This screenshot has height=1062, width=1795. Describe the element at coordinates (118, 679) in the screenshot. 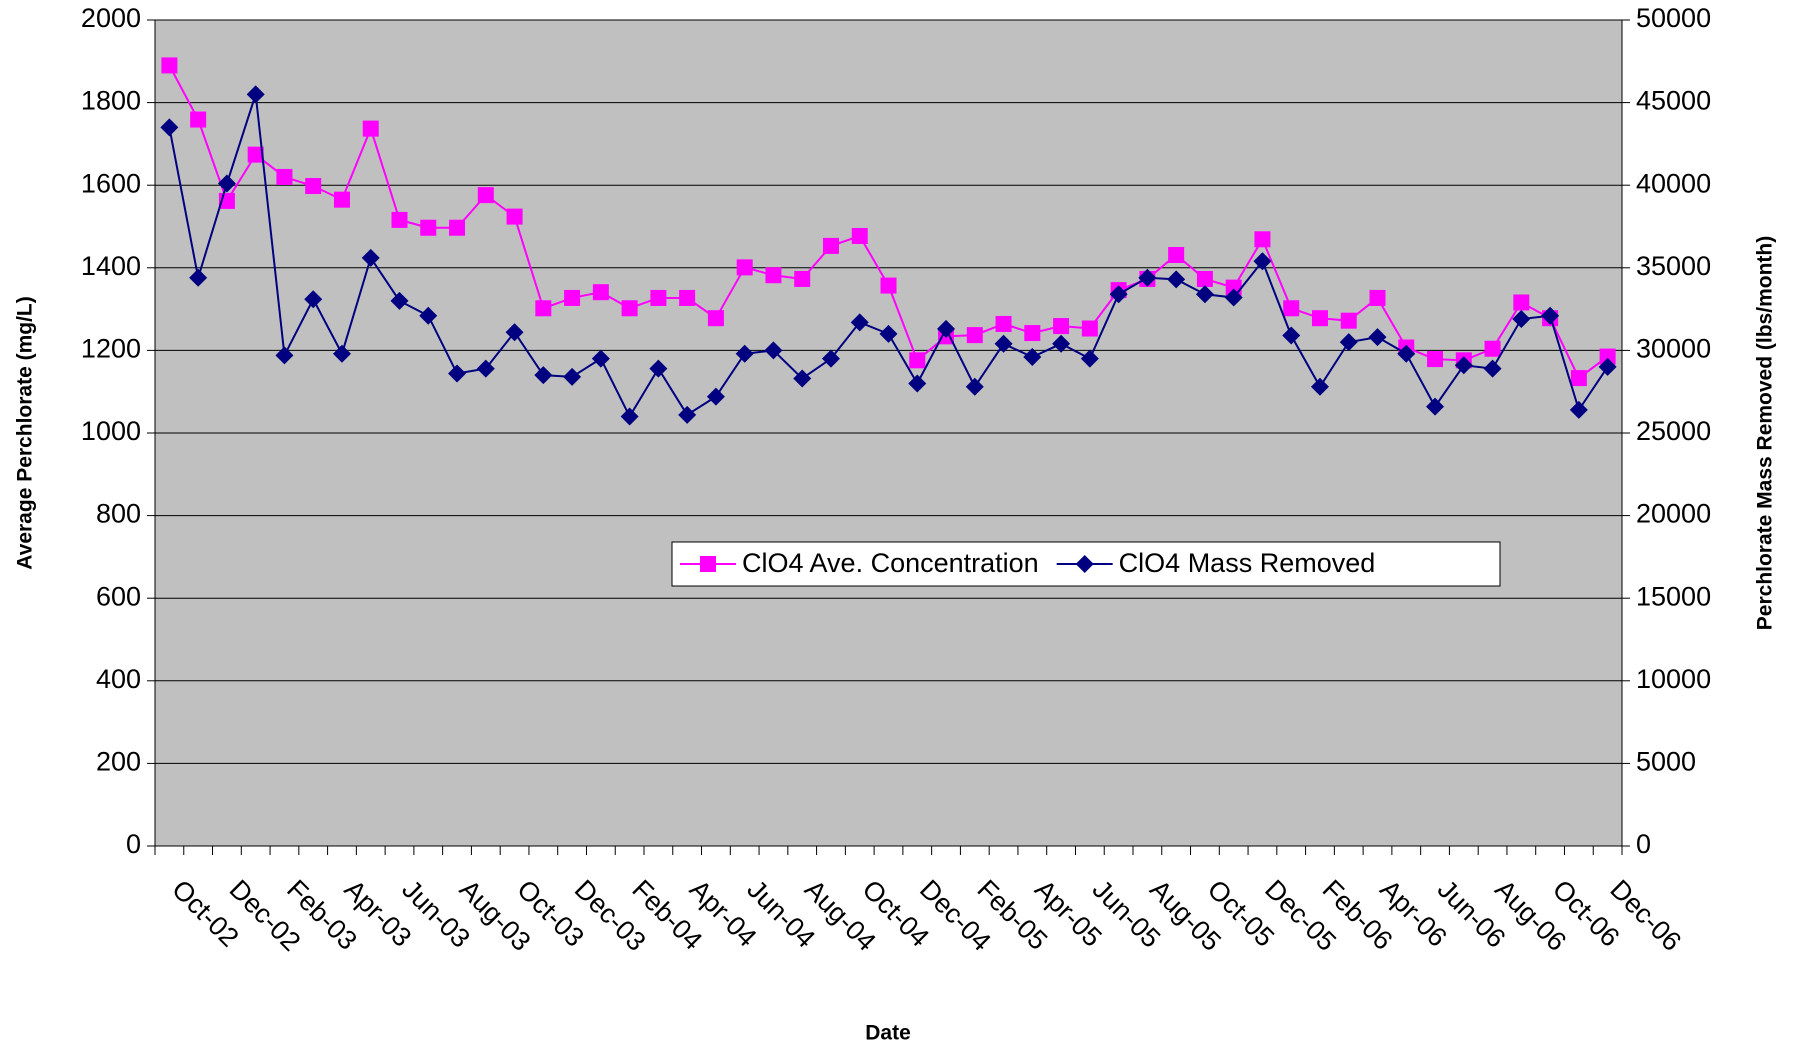

I see `y-tick-label: 400` at that location.